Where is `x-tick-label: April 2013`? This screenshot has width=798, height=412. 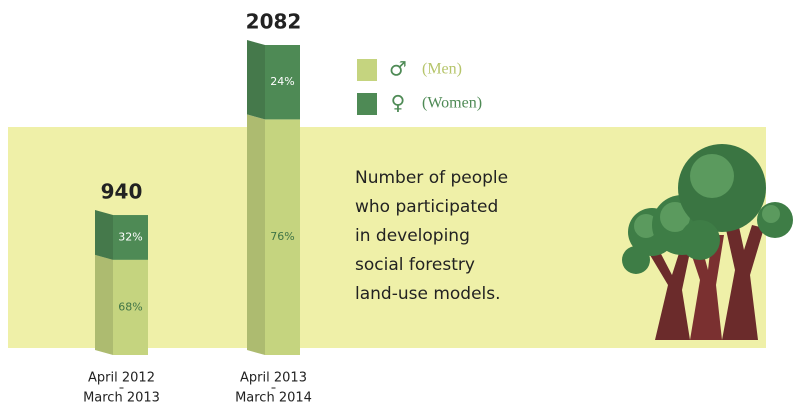
x-tick-label: April 2013 is located at coordinates (273, 378).